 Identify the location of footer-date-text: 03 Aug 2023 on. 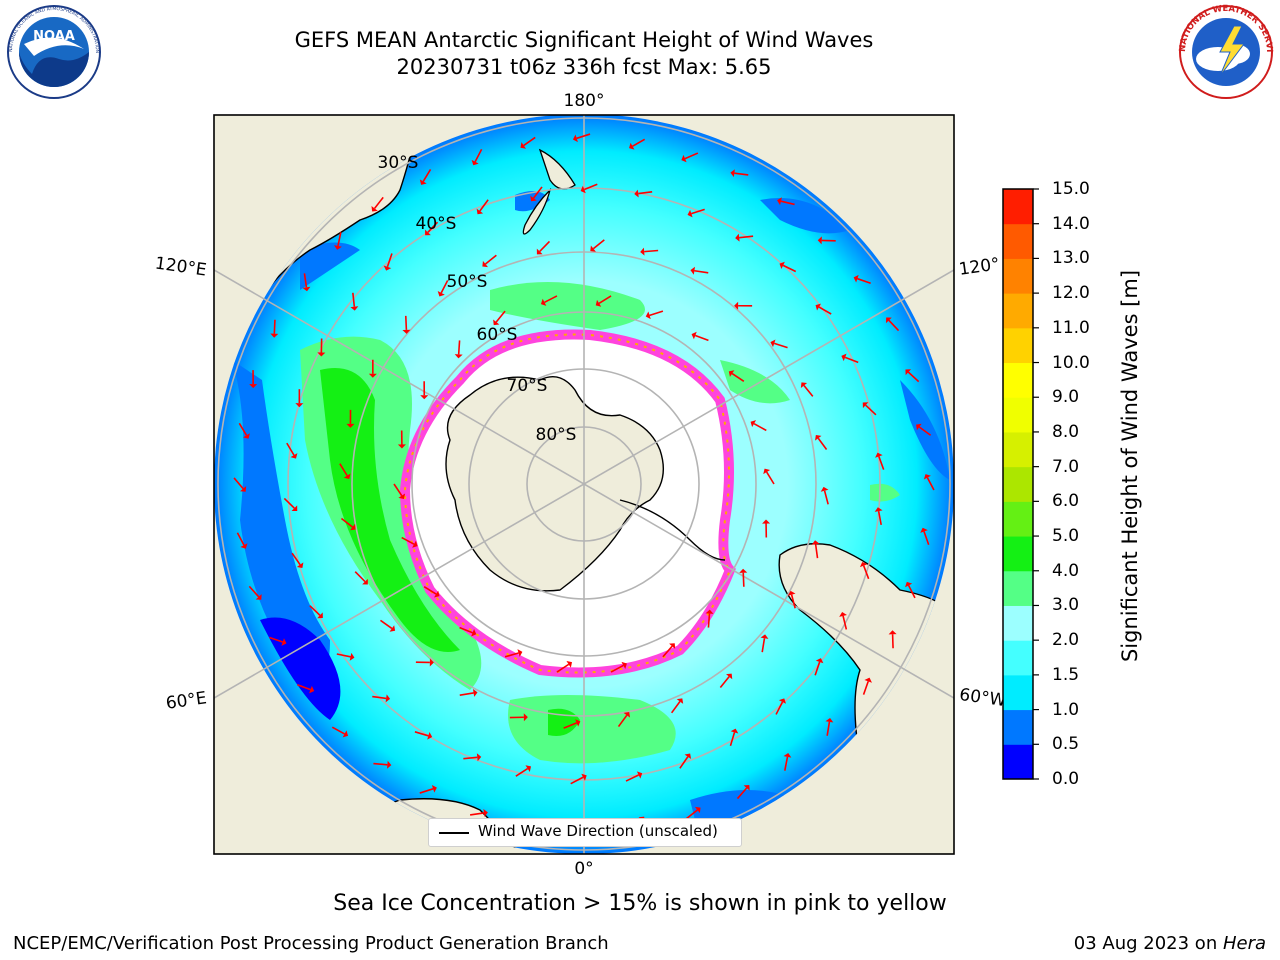
(1148, 943).